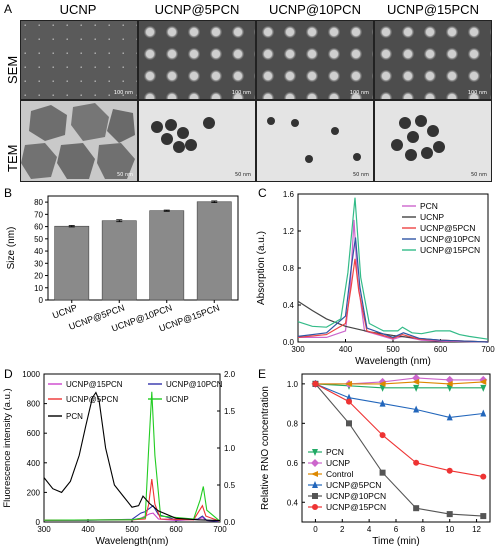 The height and width of the screenshot is (550, 502). Describe the element at coordinates (262, 374) in the screenshot. I see `panel-e-label: E` at that location.